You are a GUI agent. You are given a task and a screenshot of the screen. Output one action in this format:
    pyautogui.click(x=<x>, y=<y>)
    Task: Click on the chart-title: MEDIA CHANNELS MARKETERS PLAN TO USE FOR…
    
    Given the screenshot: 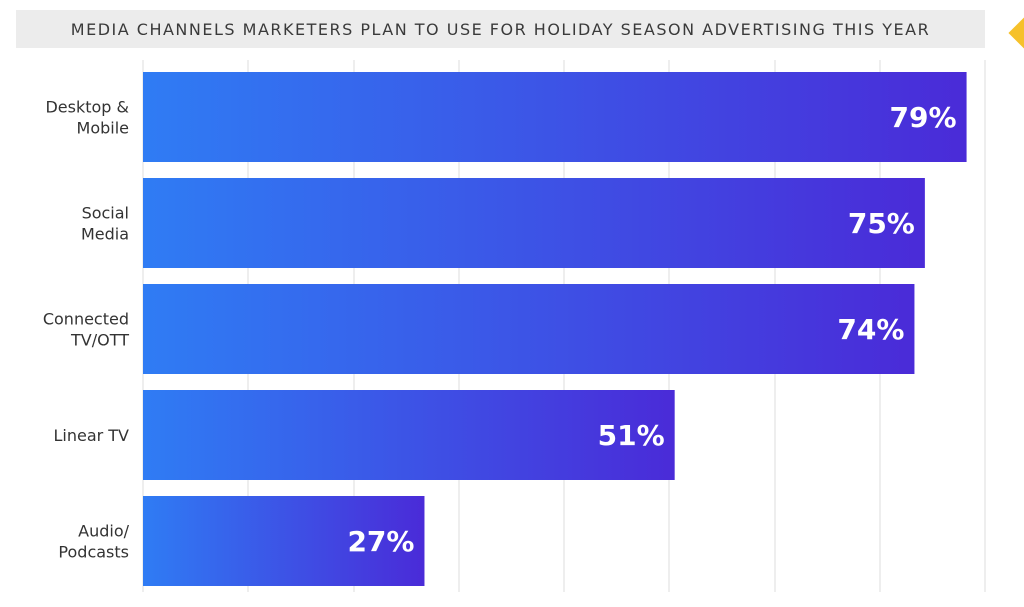 What is the action you would take?
    pyautogui.click(x=500, y=29)
    